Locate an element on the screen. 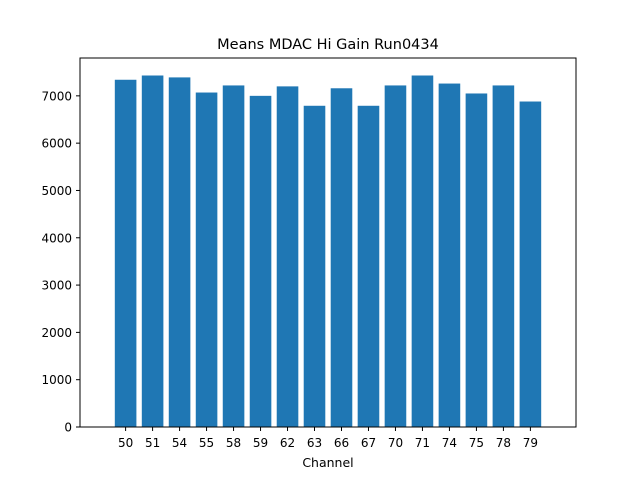 Image resolution: width=640 pixels, height=480 pixels. y-axis-ticks: 0 1000 2000 3000 4000 5000 6000 7000 is located at coordinates (60, 262).